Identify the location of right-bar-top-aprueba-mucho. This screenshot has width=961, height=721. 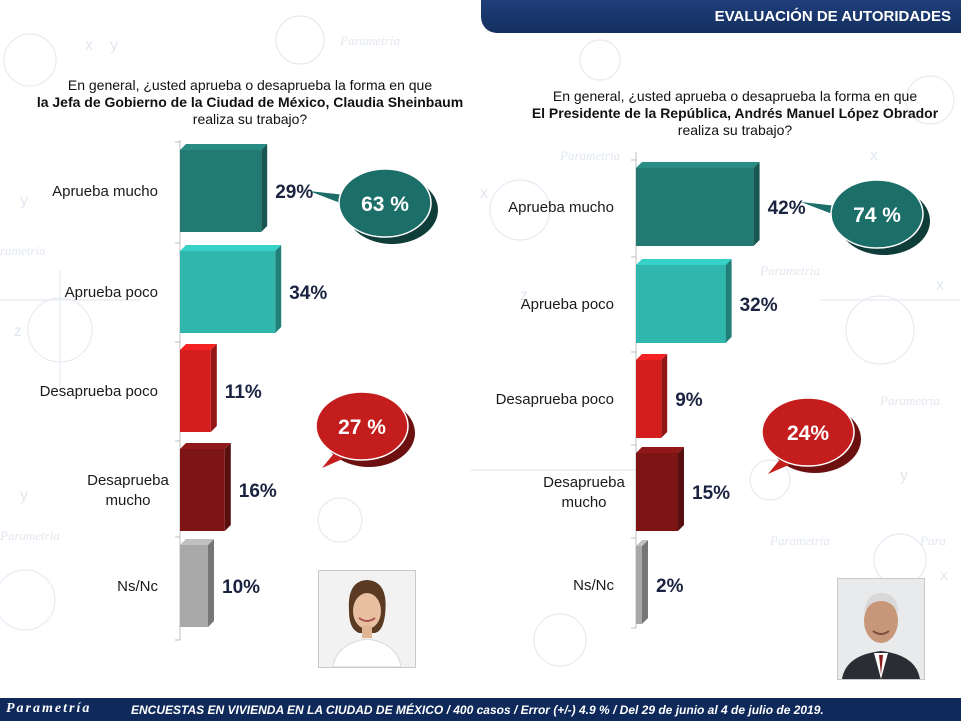
(698, 165).